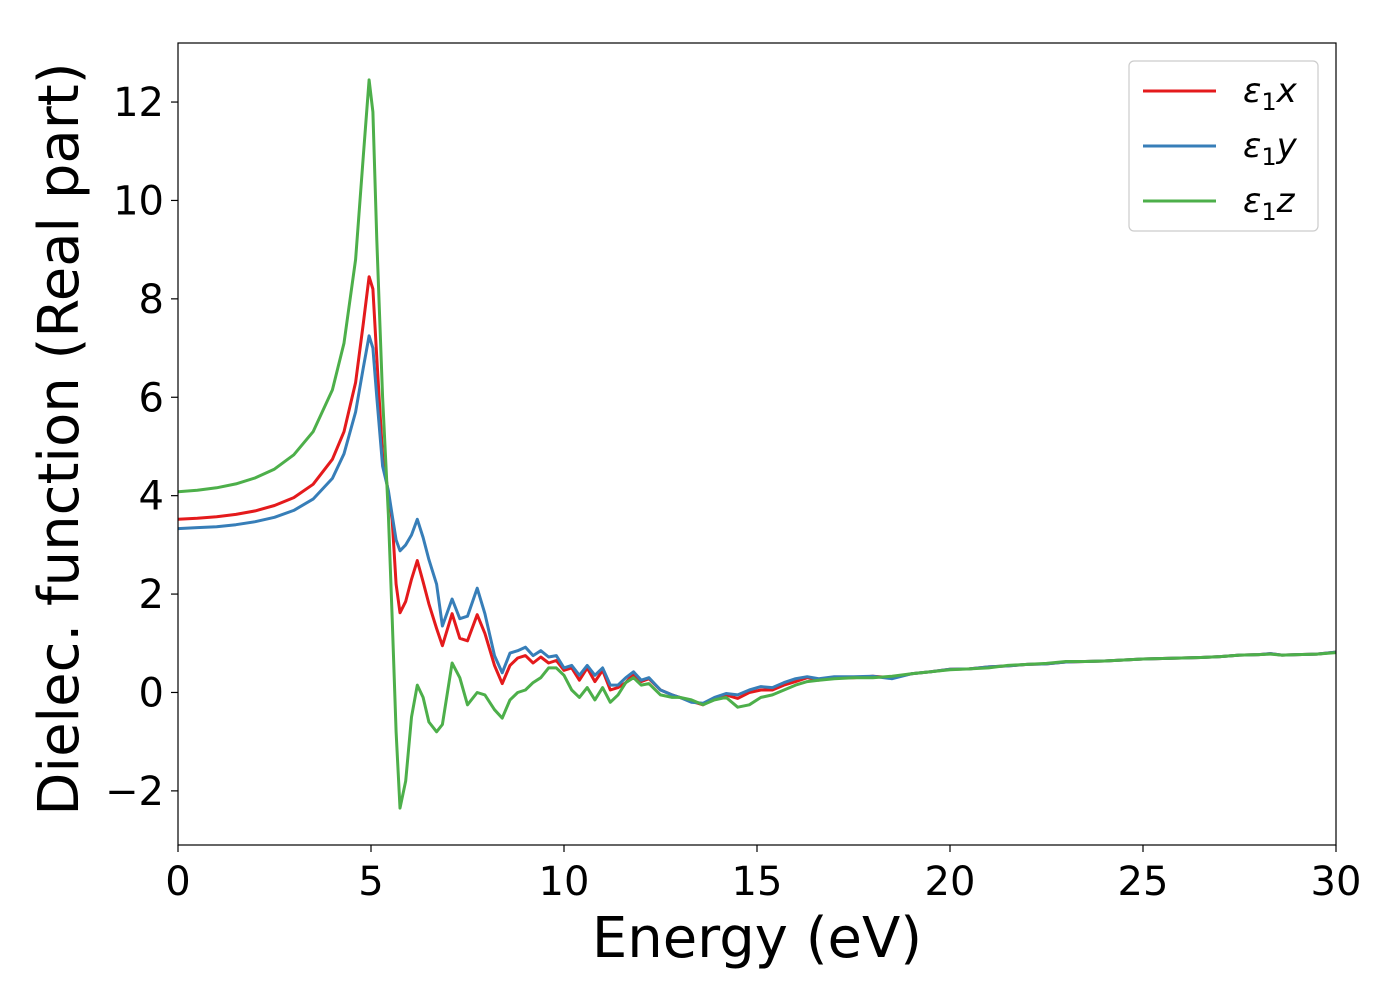 This screenshot has width=1400, height=1000. I want to click on y-tick-label: 10, so click(138, 201).